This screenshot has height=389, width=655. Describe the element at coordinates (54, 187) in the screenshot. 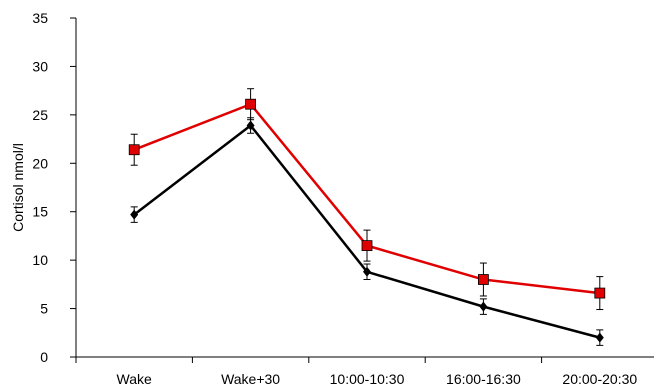

I see `y-axis-ticks: 0 5 10 15 20 25 30 35` at that location.